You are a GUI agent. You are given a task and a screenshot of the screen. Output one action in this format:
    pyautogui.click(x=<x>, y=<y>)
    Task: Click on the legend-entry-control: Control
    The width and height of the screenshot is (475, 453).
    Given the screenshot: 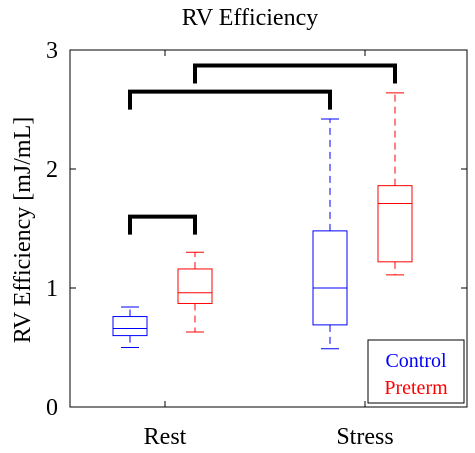 What is the action you would take?
    pyautogui.click(x=416, y=361)
    